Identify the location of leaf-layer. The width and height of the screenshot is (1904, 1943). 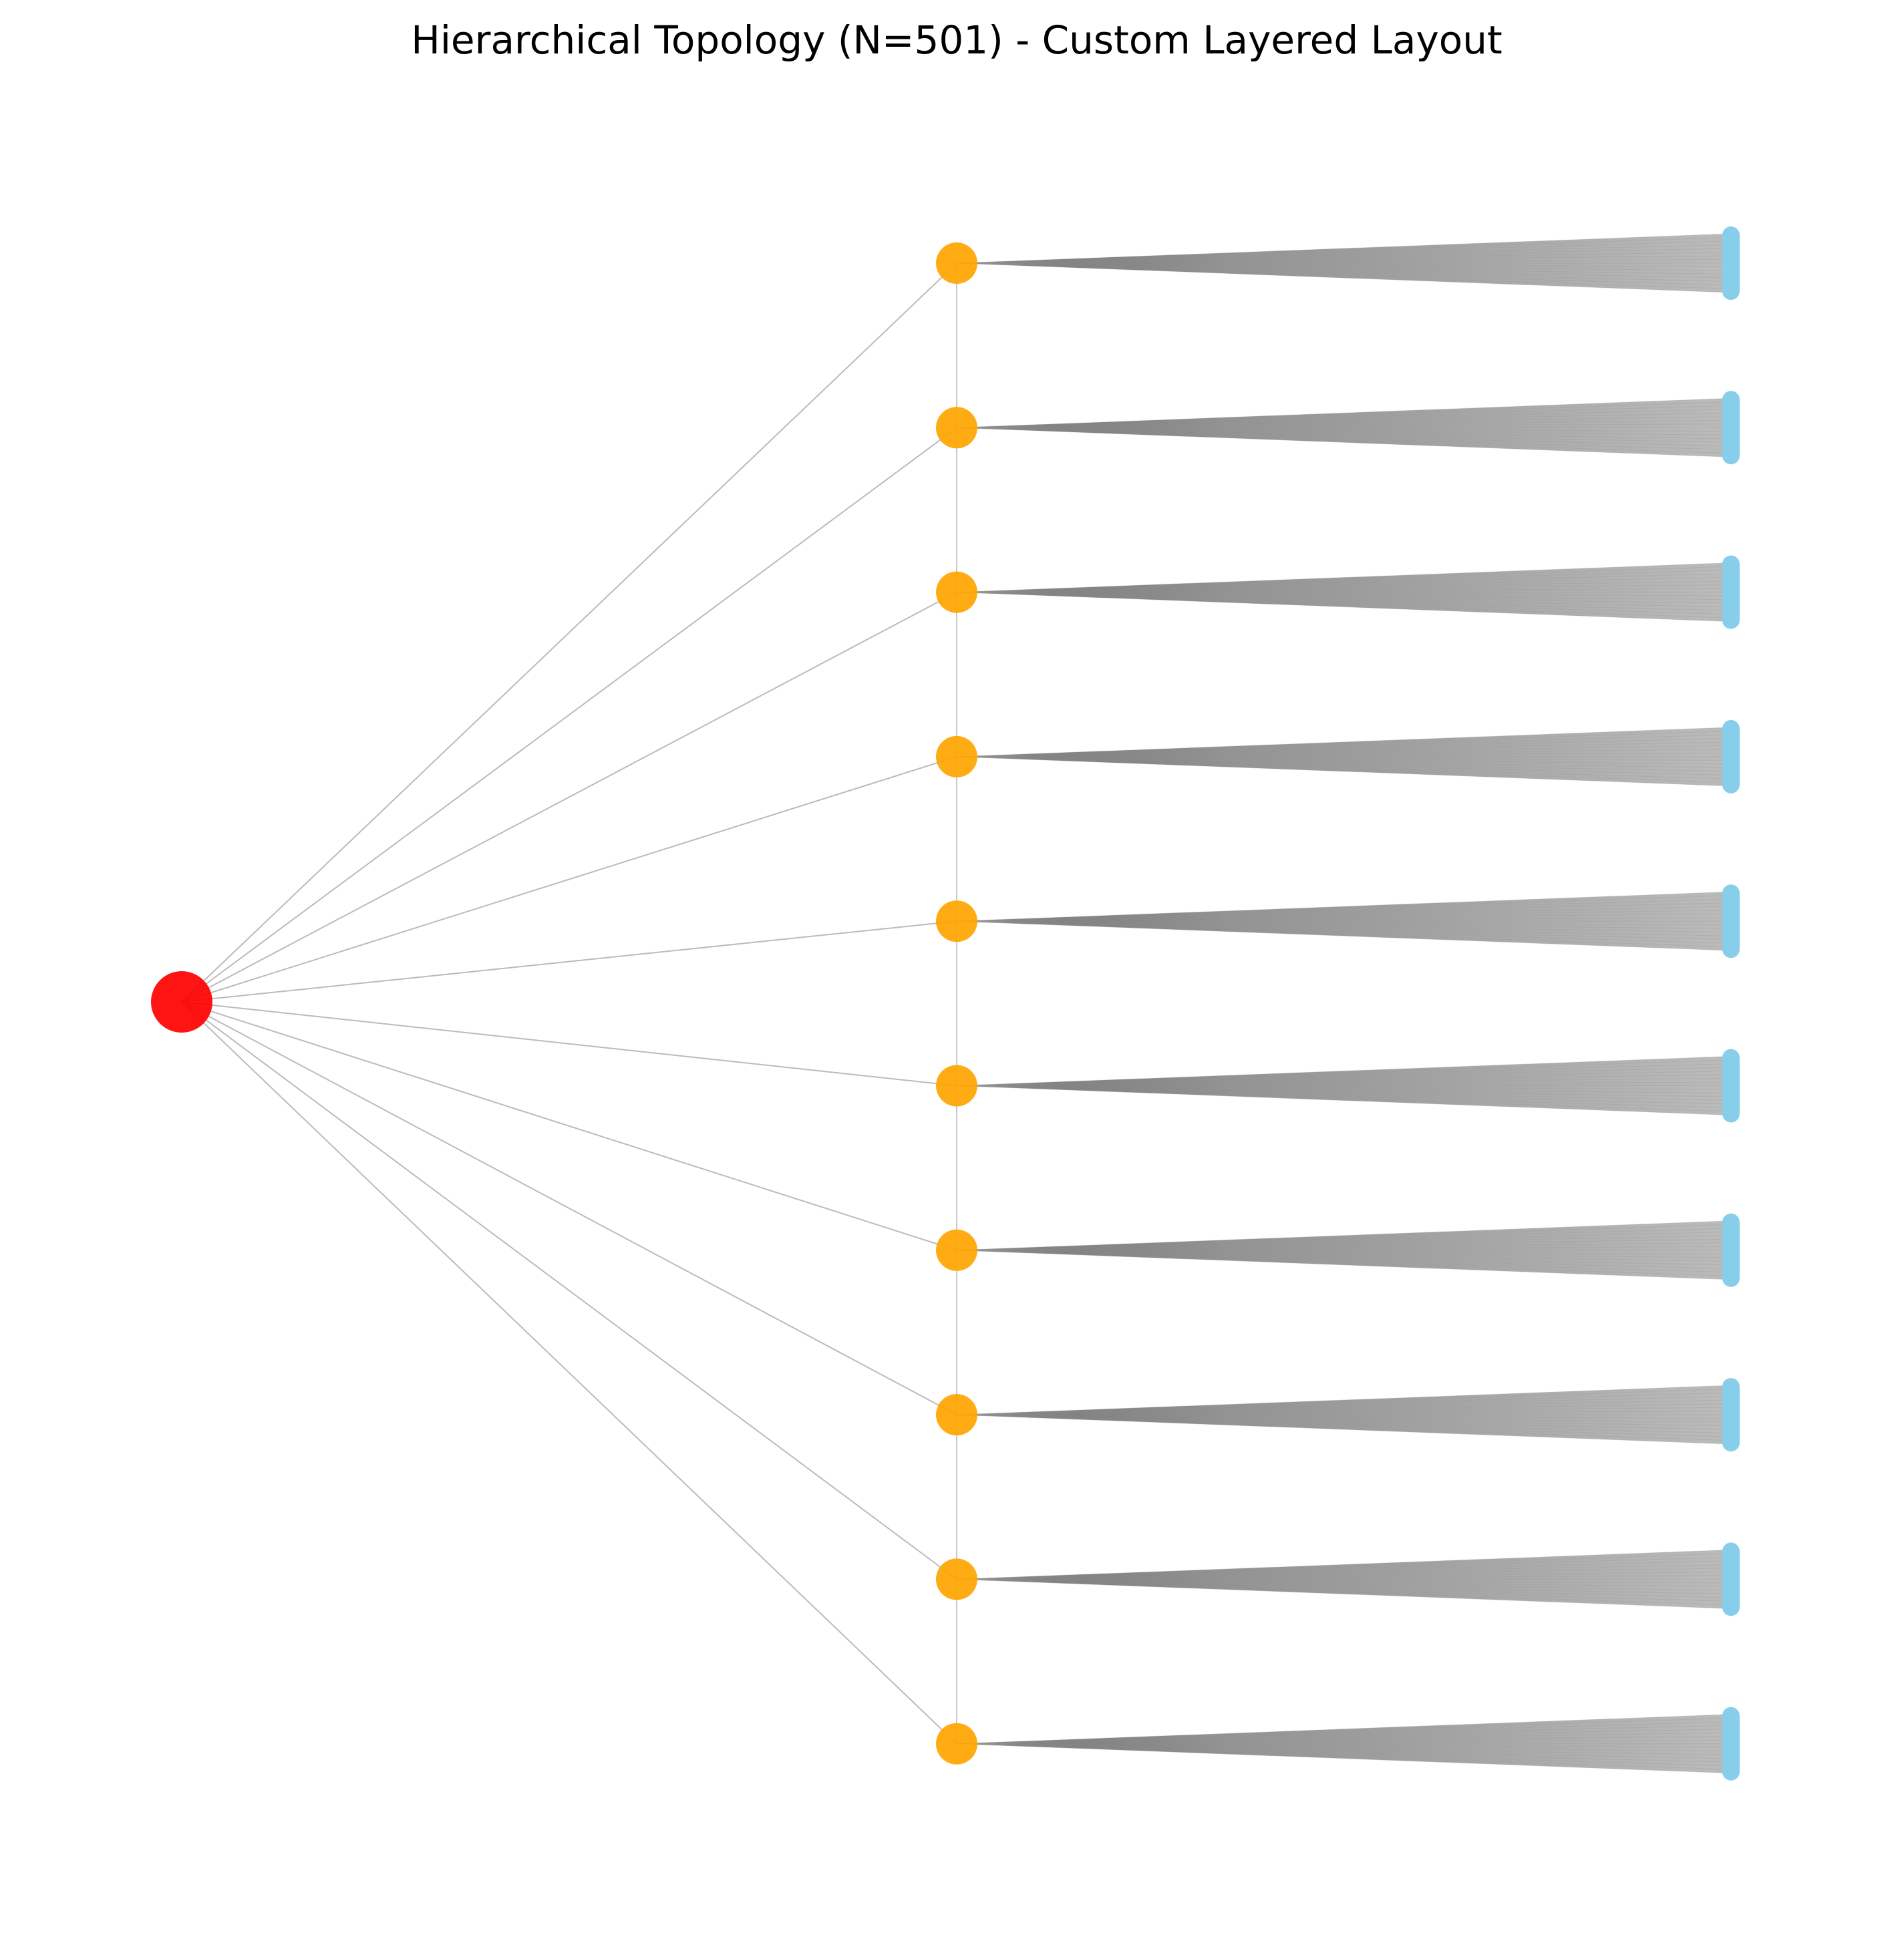
(1731, 1003).